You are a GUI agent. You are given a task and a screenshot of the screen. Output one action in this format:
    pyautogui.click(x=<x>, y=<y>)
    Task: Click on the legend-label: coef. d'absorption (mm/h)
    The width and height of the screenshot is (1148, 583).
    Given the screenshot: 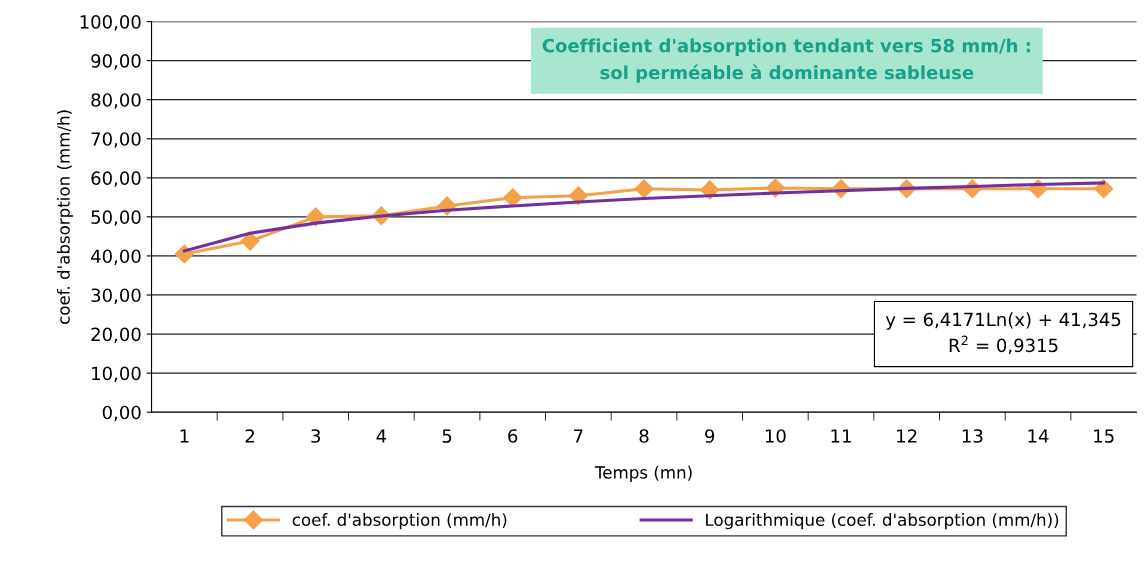 What is the action you would take?
    pyautogui.click(x=399, y=521)
    